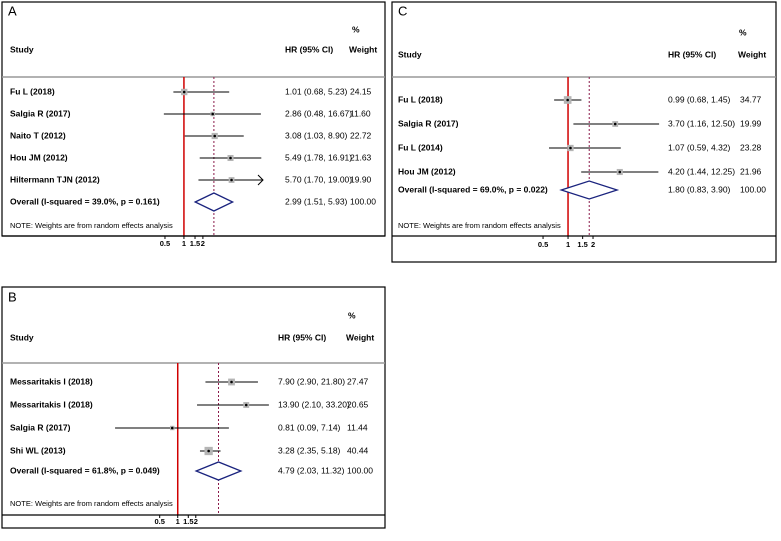 The width and height of the screenshot is (781, 541). What do you see at coordinates (38, 450) in the screenshot?
I see `study-name: Shi WL (2013)` at bounding box center [38, 450].